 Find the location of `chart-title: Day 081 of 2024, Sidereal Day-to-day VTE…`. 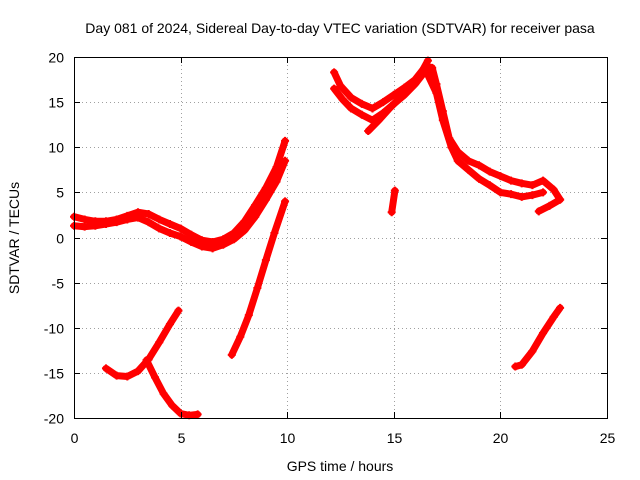

chart-title: Day 081 of 2024, Sidereal Day-to-day VTE… is located at coordinates (340, 28).